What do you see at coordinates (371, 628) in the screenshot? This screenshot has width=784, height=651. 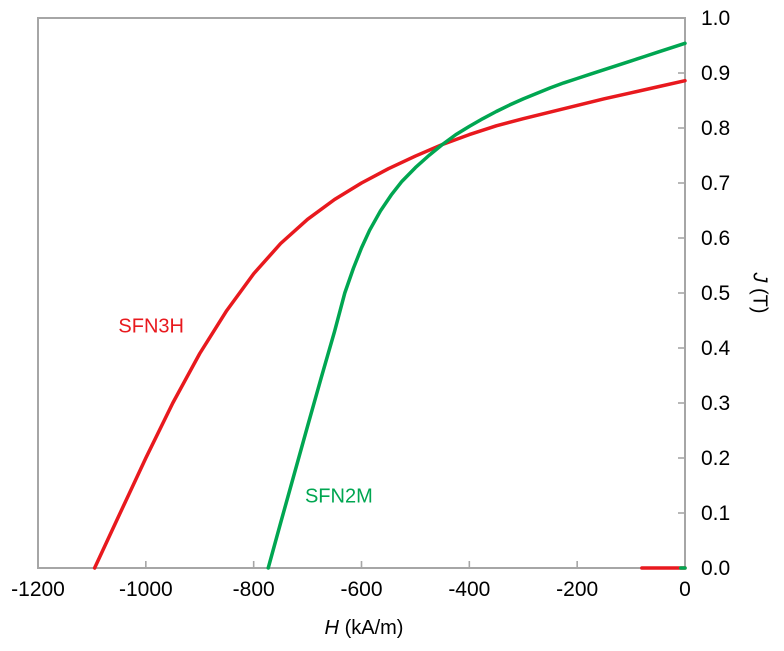 I see `x-axis-unit: (kA/m)` at bounding box center [371, 628].